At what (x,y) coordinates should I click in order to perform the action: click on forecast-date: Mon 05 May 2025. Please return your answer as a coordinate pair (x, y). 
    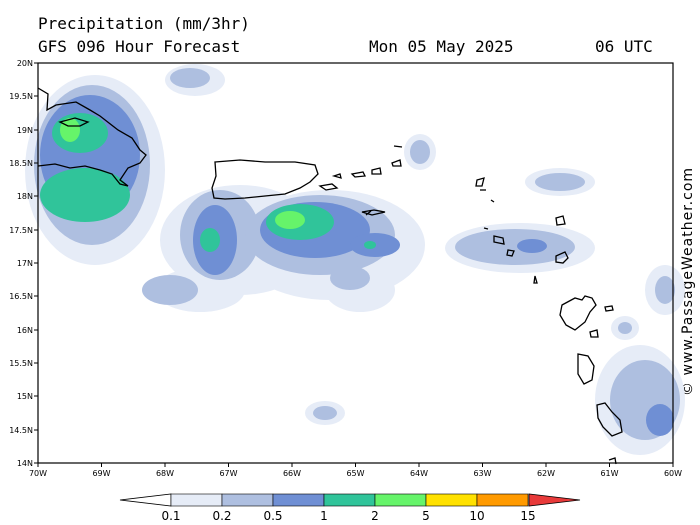
    Looking at the image, I should click on (441, 46).